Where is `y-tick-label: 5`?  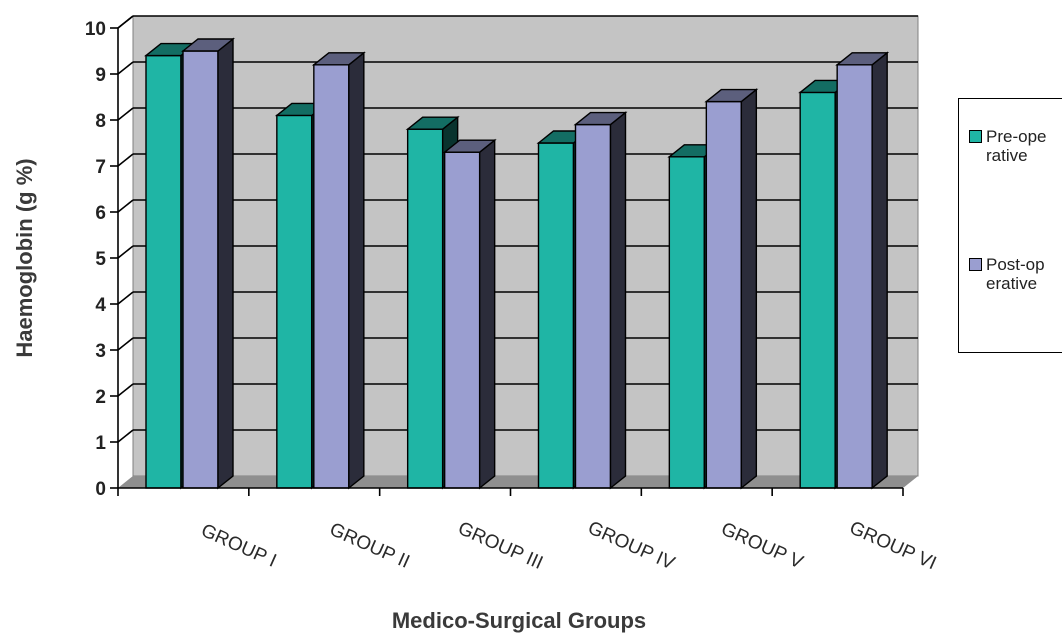 y-tick-label: 5 is located at coordinates (100, 259).